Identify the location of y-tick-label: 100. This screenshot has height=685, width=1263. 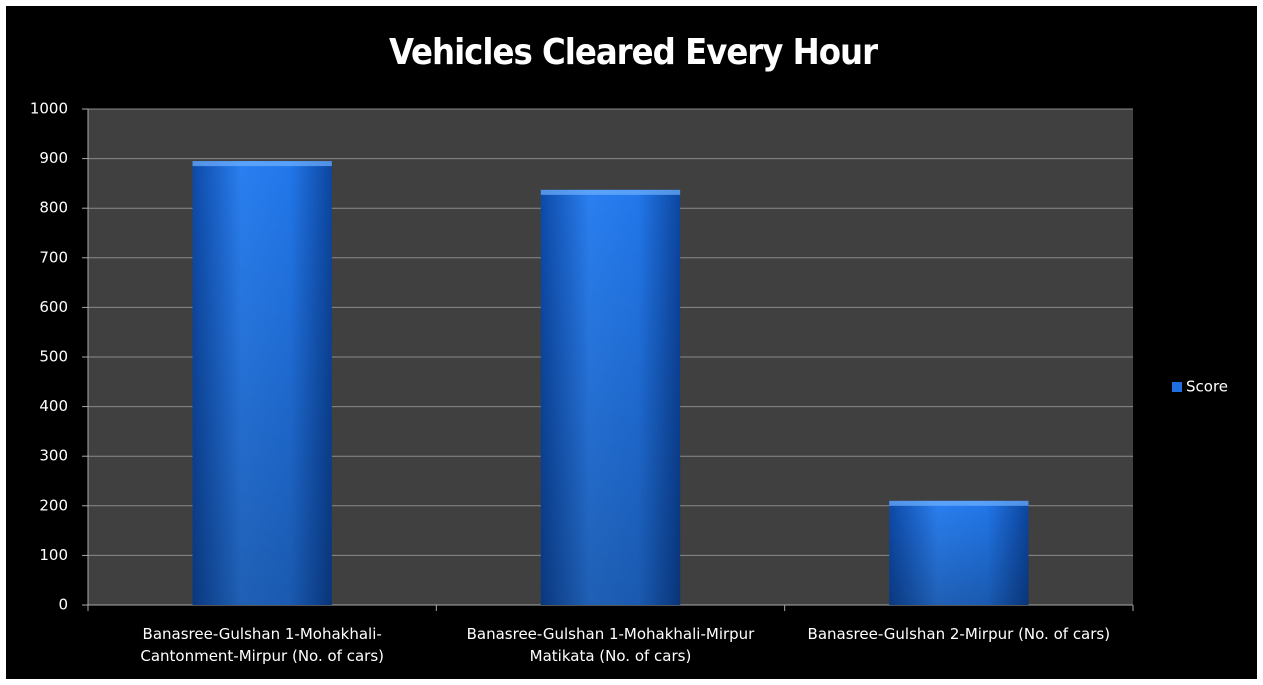
(53, 555).